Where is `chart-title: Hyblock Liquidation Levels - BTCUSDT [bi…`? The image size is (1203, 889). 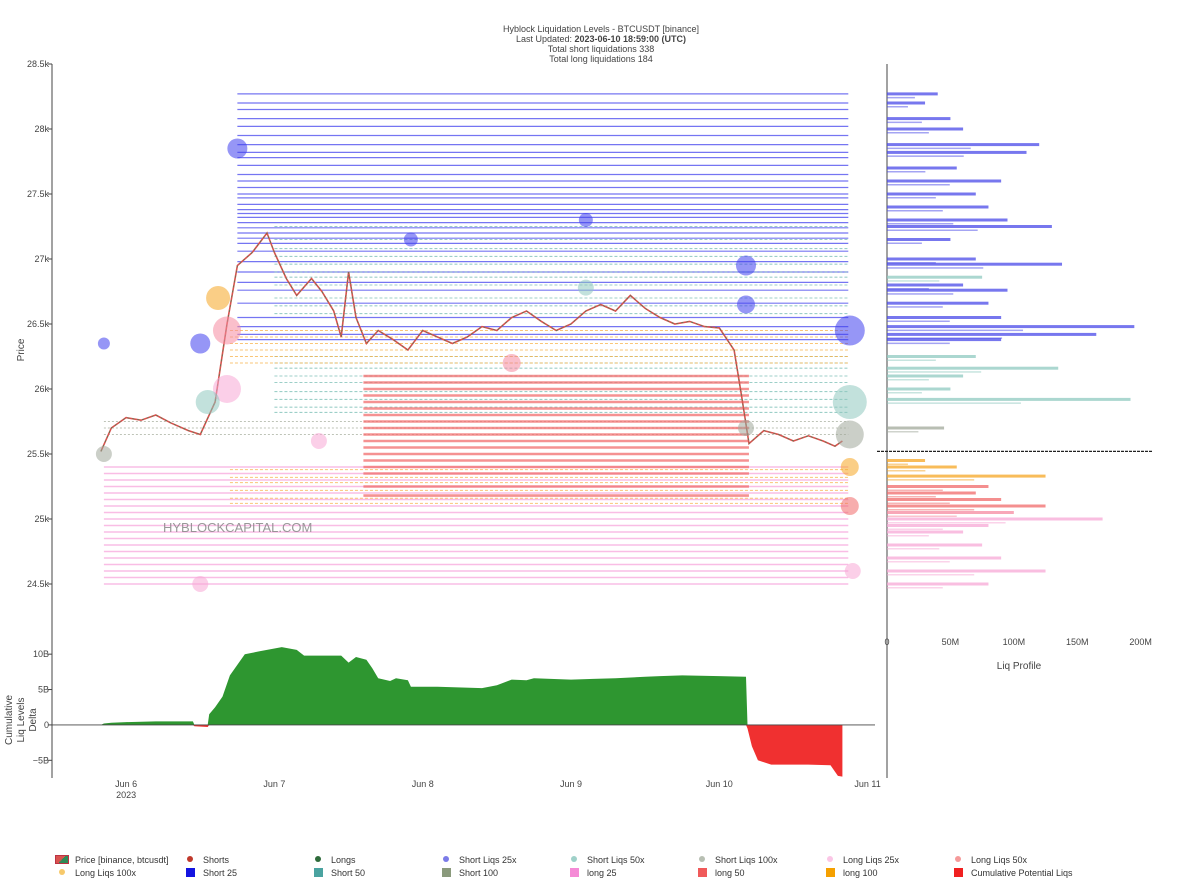 chart-title: Hyblock Liquidation Levels - BTCUSDT [bi… is located at coordinates (601, 29).